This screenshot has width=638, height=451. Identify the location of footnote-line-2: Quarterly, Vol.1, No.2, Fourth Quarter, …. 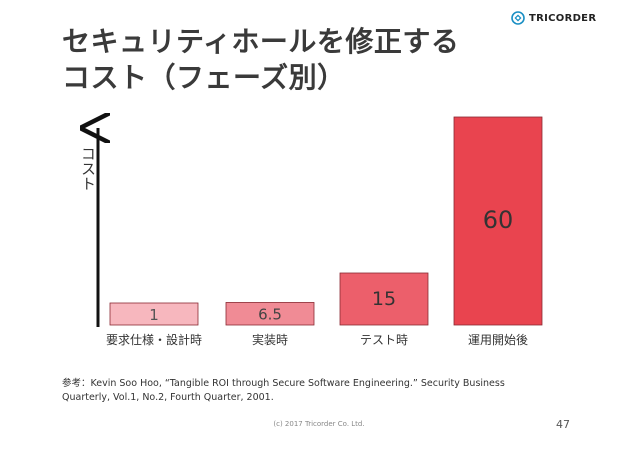
(168, 397).